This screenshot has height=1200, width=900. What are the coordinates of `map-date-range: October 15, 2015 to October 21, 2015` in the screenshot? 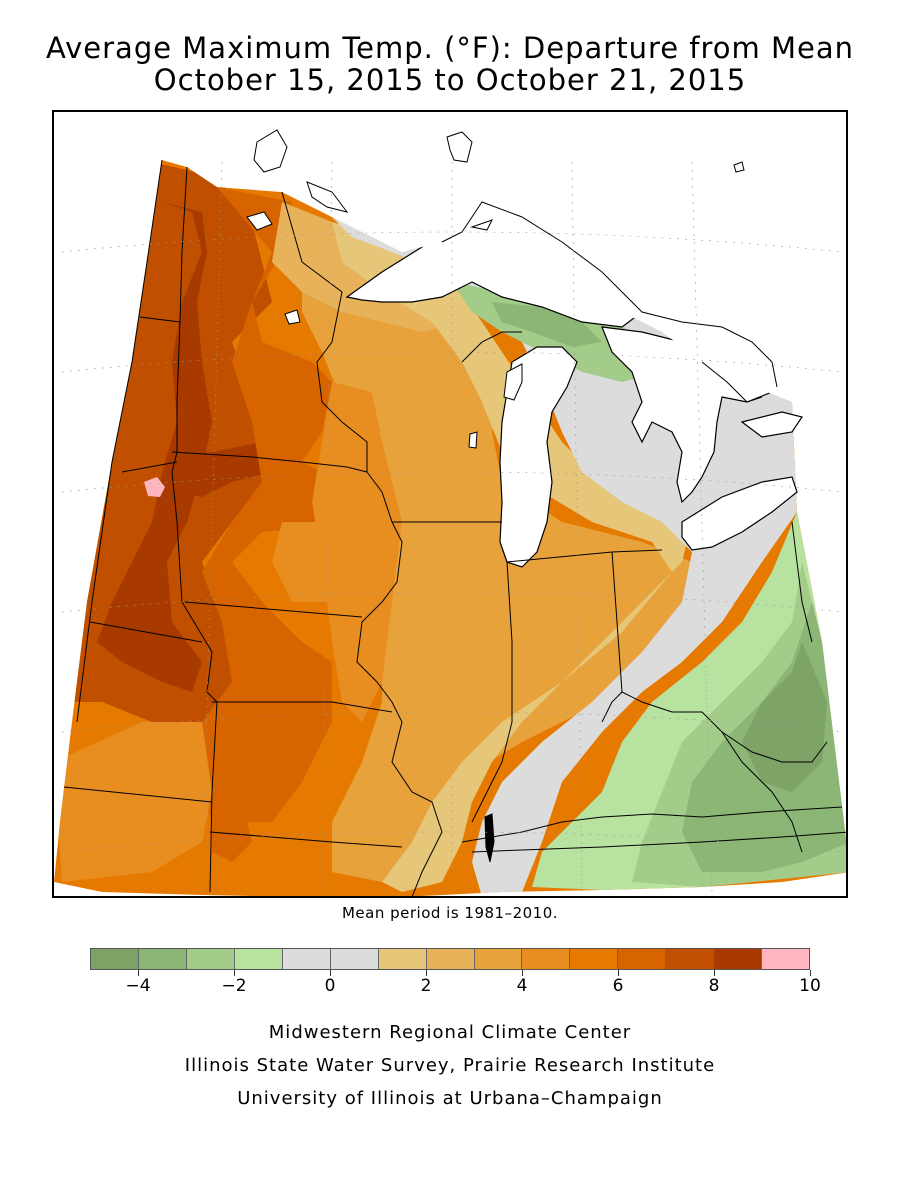 It's located at (450, 80).